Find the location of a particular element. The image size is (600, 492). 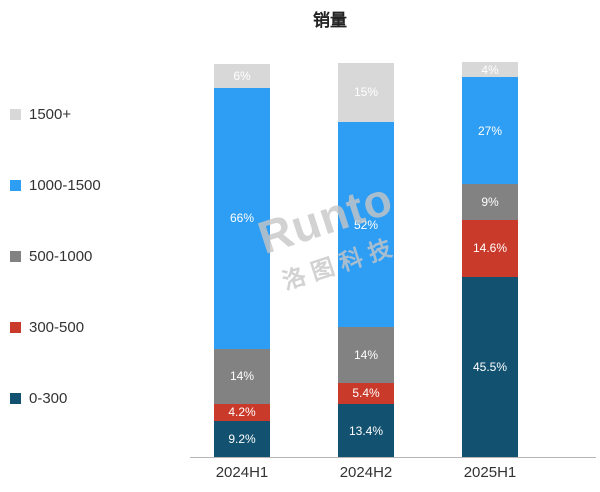

segment-value-label: 4.2% is located at coordinates (242, 412).